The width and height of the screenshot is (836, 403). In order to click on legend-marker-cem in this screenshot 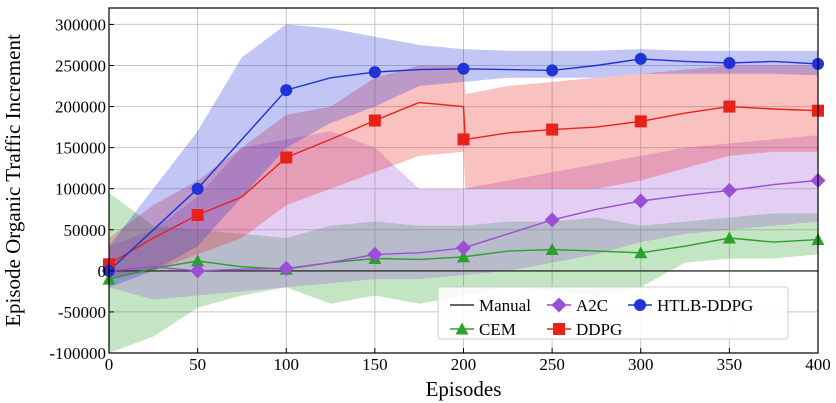, I will do `click(462, 328)`.